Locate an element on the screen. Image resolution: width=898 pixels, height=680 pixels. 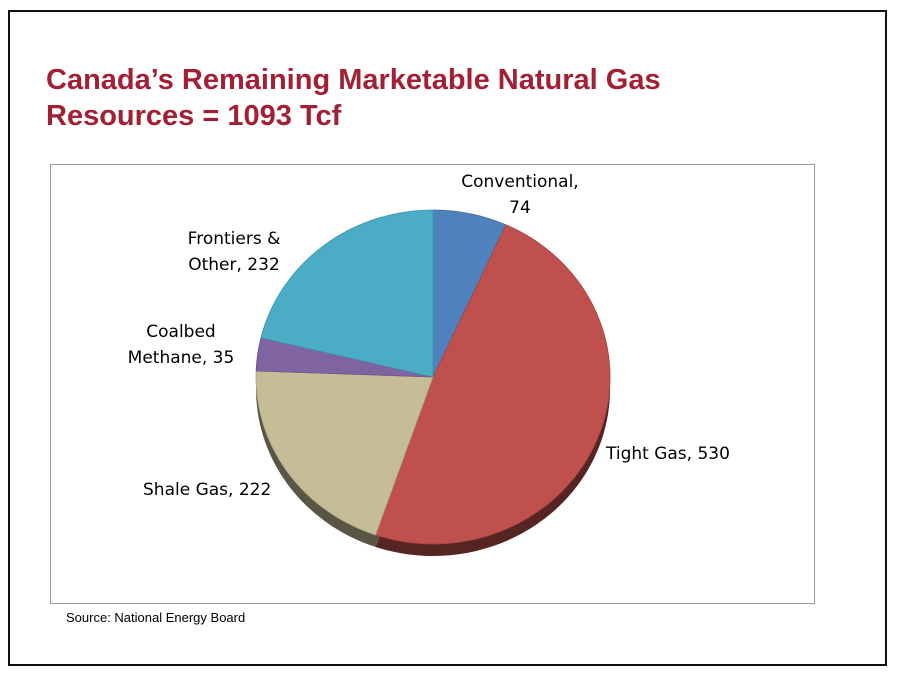
pie-slice-shale-gas is located at coordinates (344, 453).